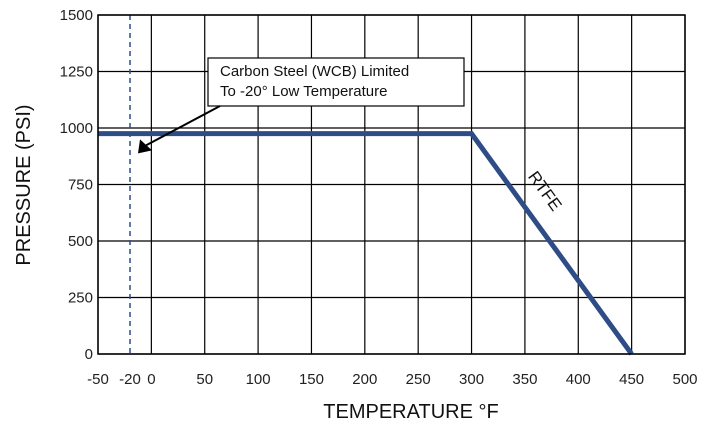 This screenshot has height=429, width=724. Describe the element at coordinates (524, 379) in the screenshot. I see `x-tick-label: 350` at that location.